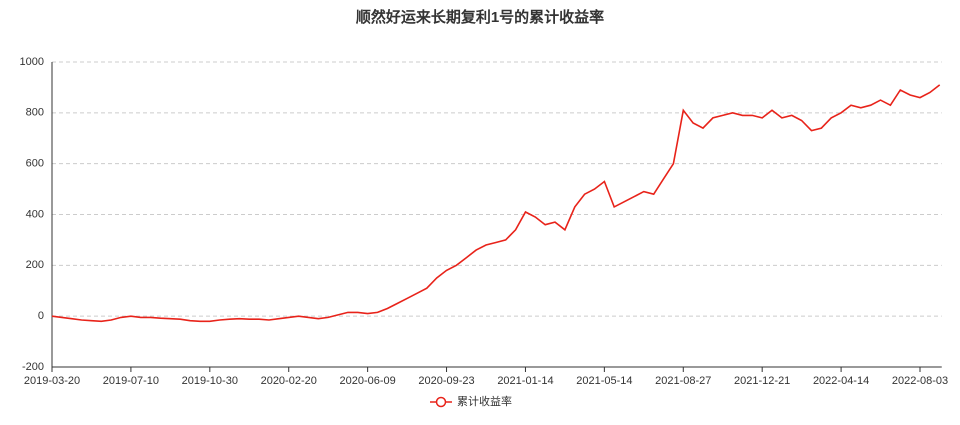 This screenshot has height=425, width=960. What do you see at coordinates (210, 381) in the screenshot?
I see `x-tick-label: 2019-10-30` at bounding box center [210, 381].